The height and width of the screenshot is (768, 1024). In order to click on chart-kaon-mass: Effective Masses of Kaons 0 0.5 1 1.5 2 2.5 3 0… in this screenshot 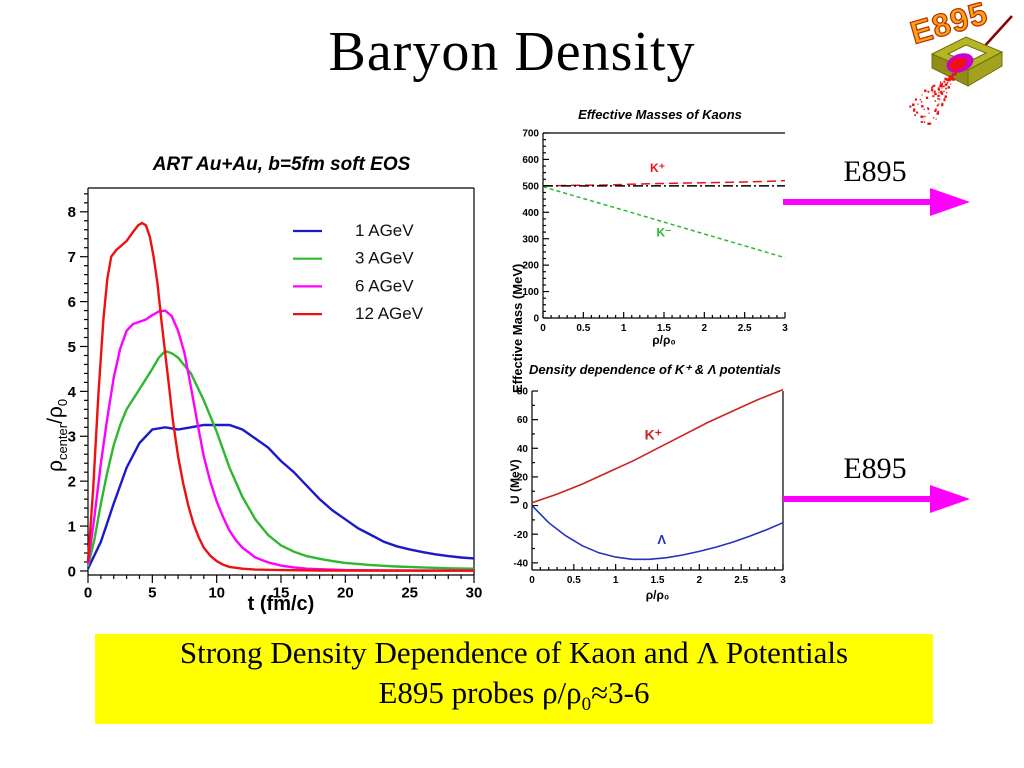, I will do `click(656, 249)`.